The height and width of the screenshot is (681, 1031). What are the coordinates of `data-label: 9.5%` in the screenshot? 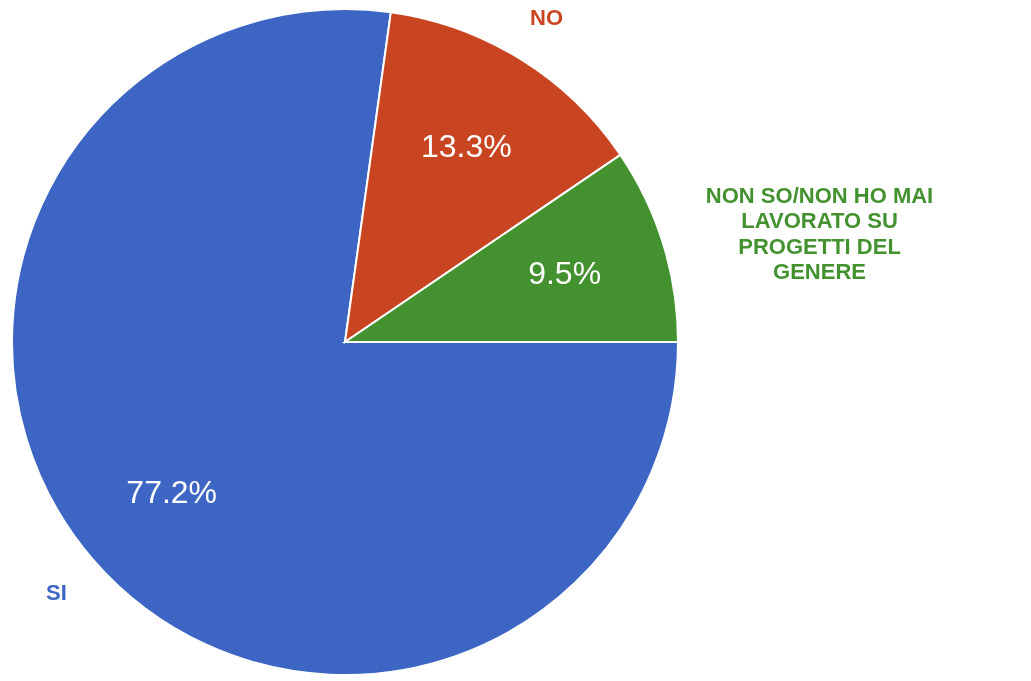 It's located at (565, 273).